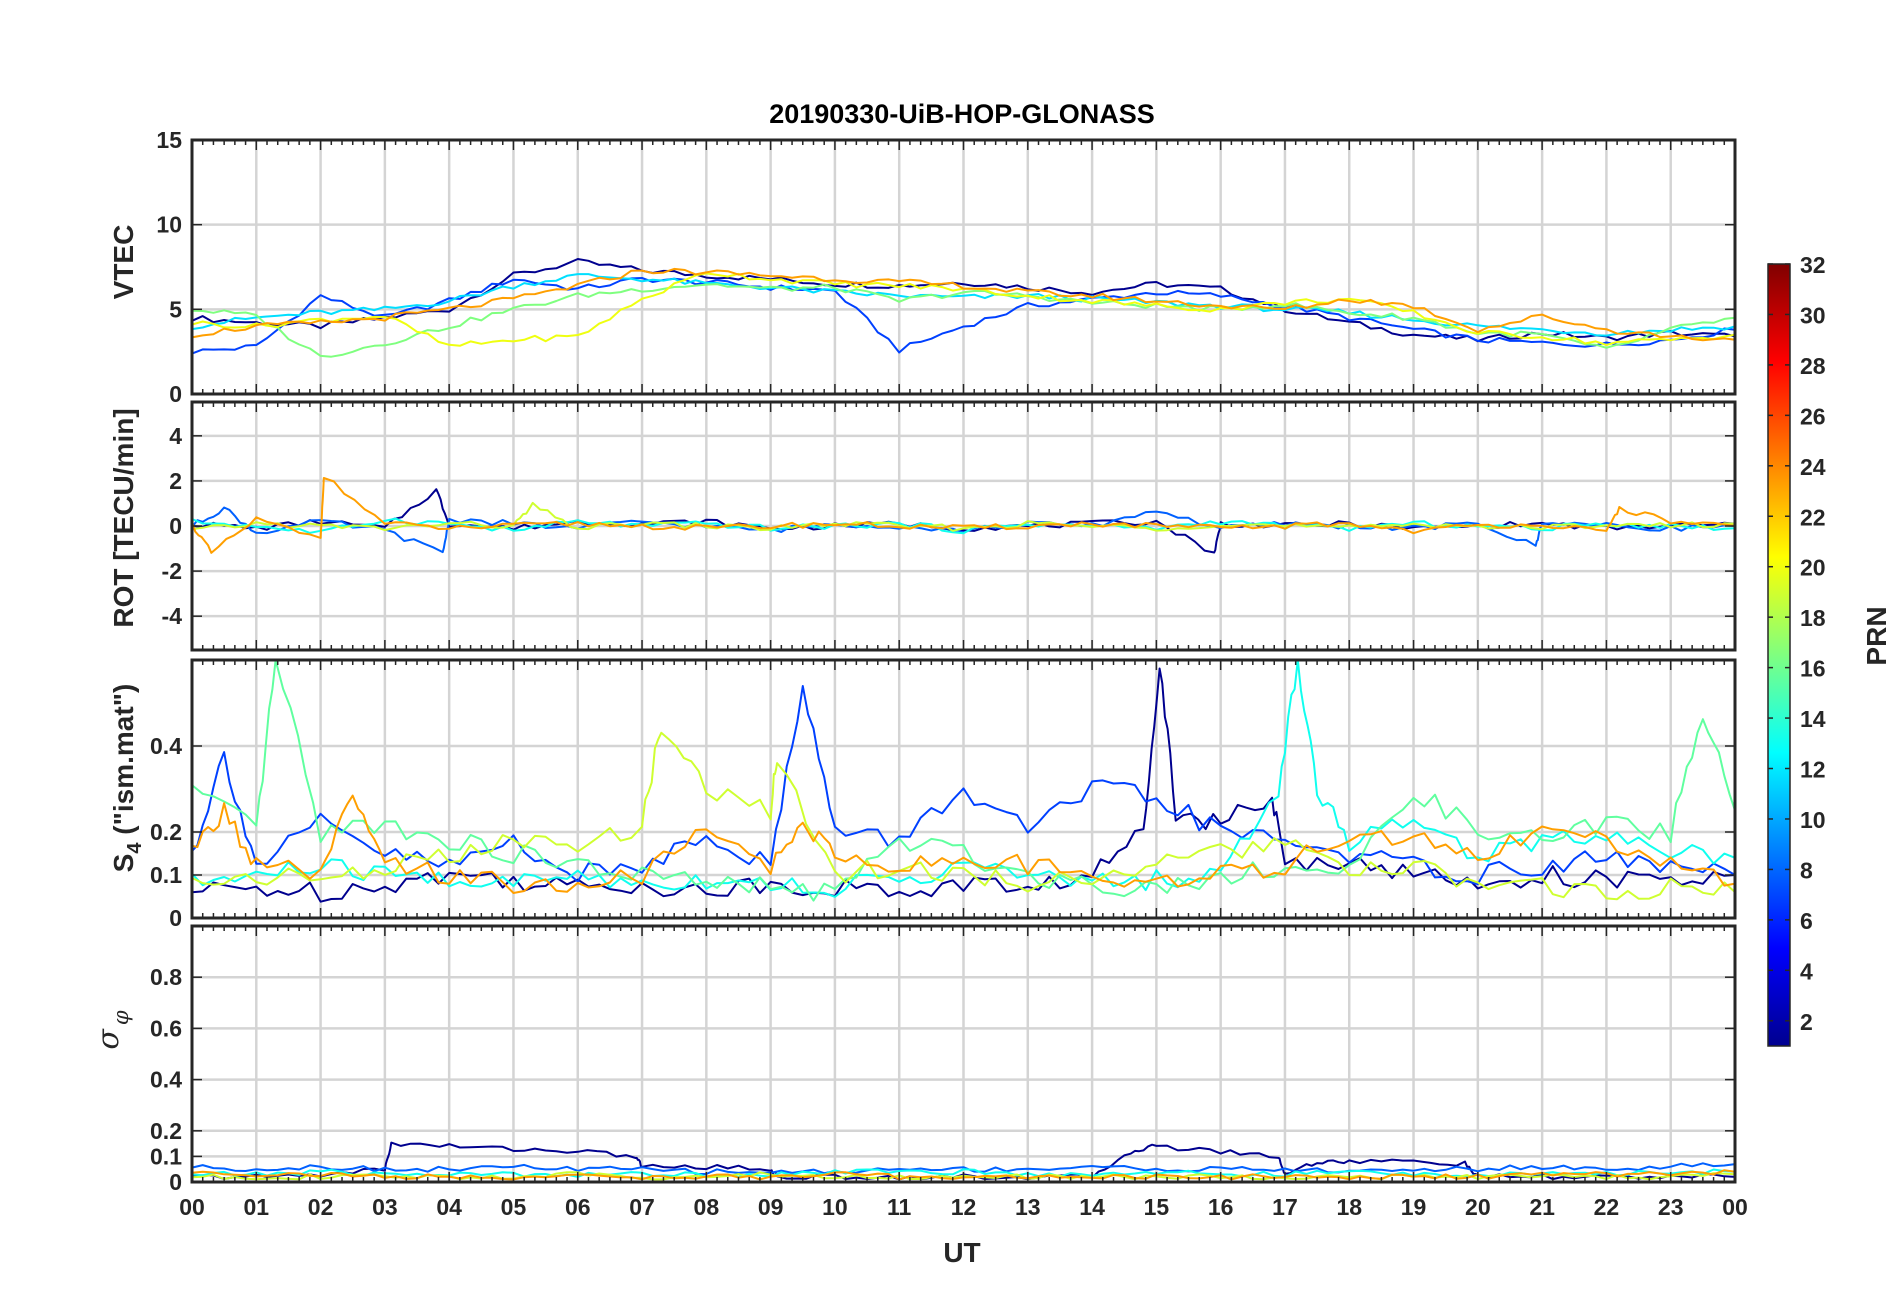 The width and height of the screenshot is (1902, 1292). Describe the element at coordinates (1806, 921) in the screenshot. I see `colorbar-tick-label: 6` at that location.